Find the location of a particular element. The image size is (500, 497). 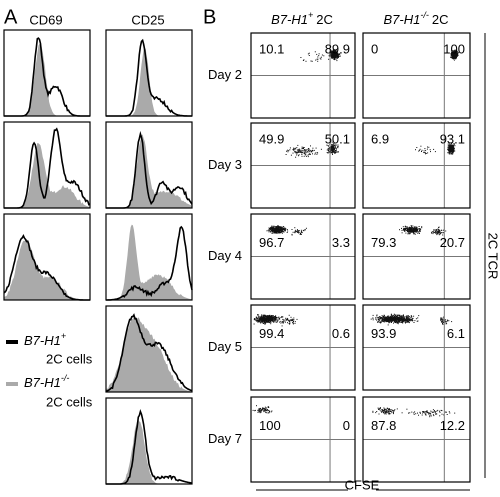

quadrant-value: 6.9 is located at coordinates (380, 138).